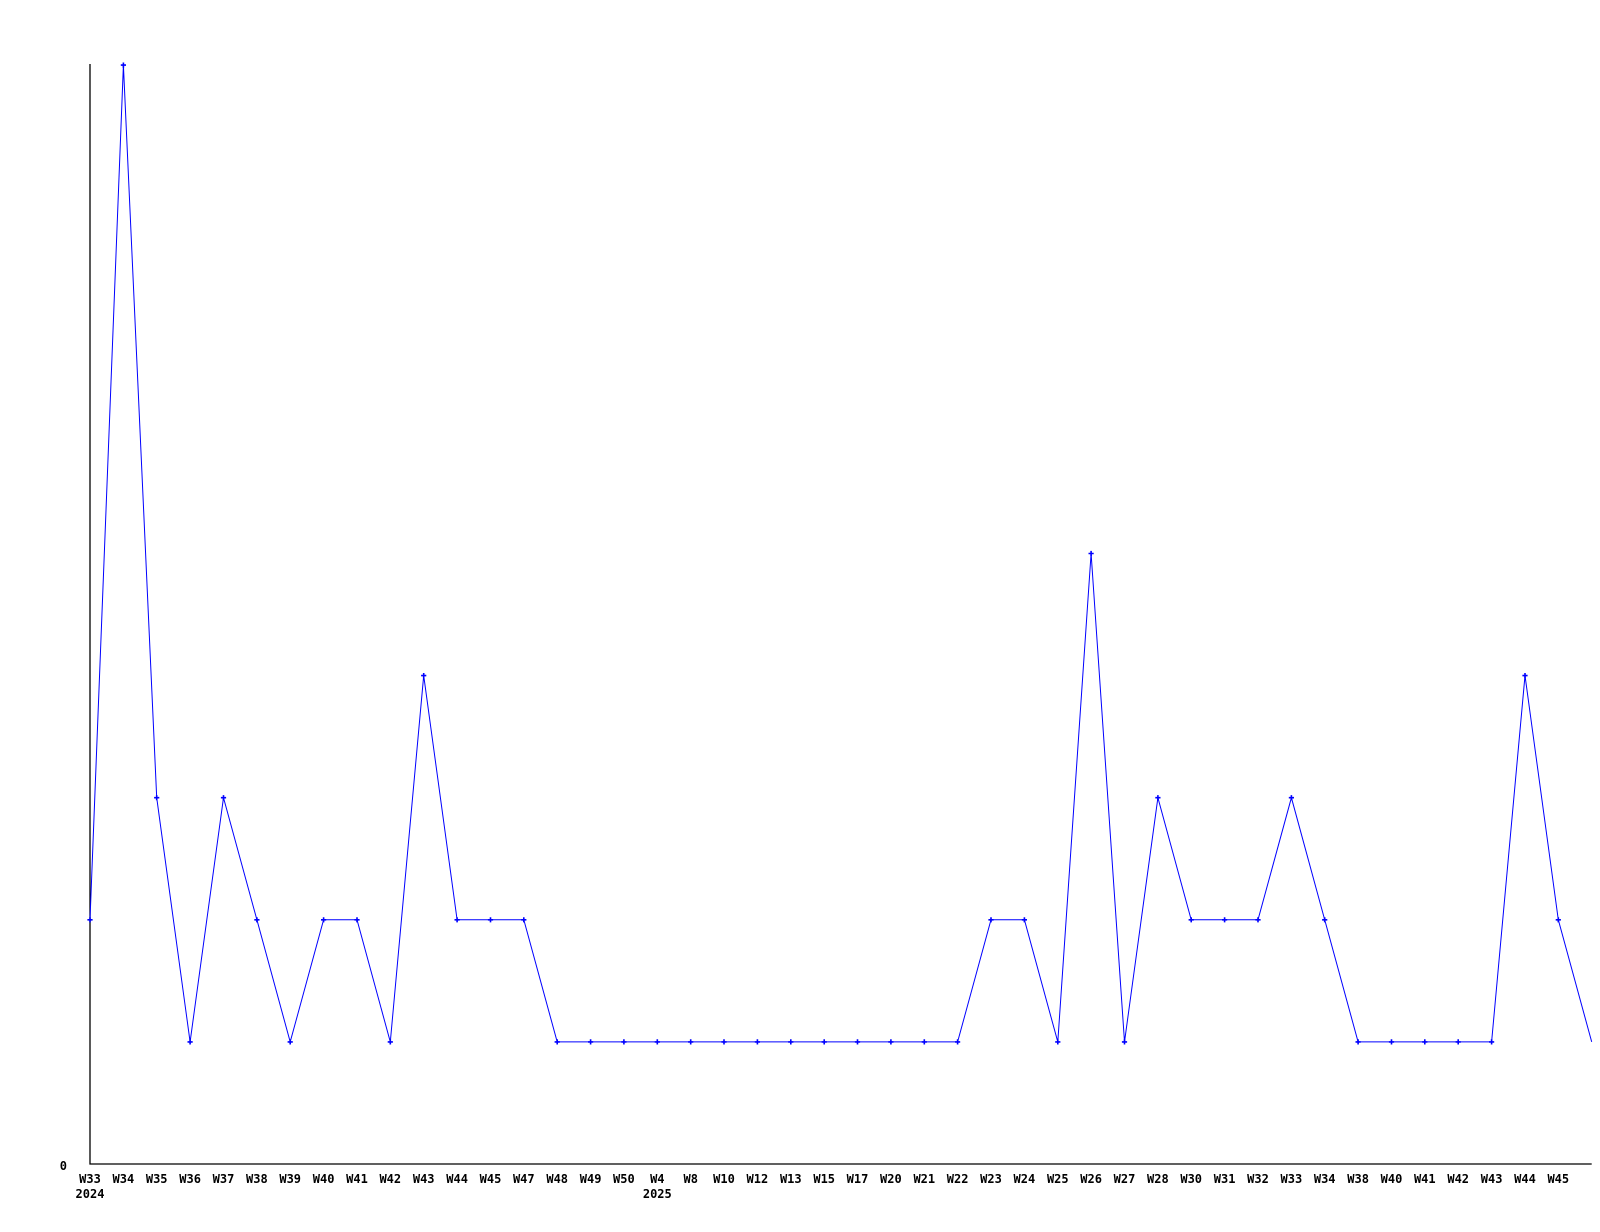 This screenshot has width=1600, height=1232. I want to click on x-tick-label: W31, so click(1225, 1179).